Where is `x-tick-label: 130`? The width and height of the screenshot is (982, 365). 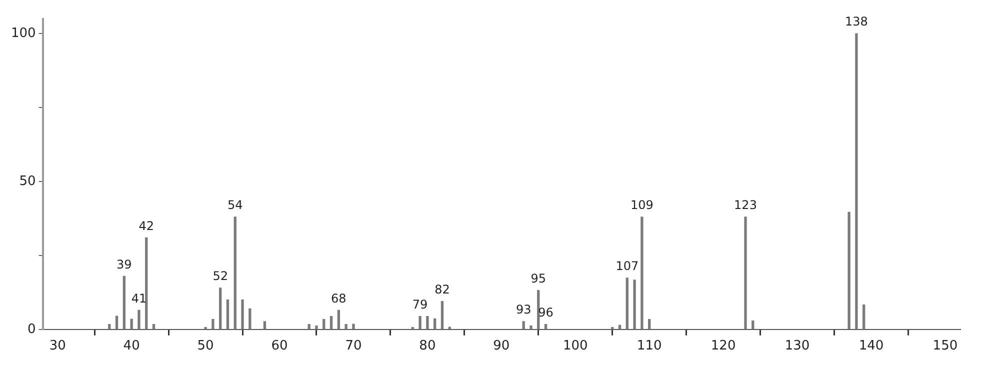 x-tick-label: 130 is located at coordinates (797, 346).